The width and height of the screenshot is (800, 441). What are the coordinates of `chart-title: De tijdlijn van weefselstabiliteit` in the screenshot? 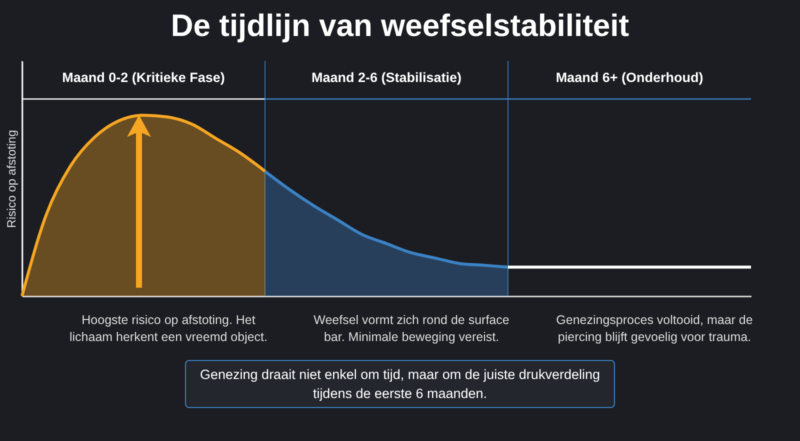 It's located at (400, 26).